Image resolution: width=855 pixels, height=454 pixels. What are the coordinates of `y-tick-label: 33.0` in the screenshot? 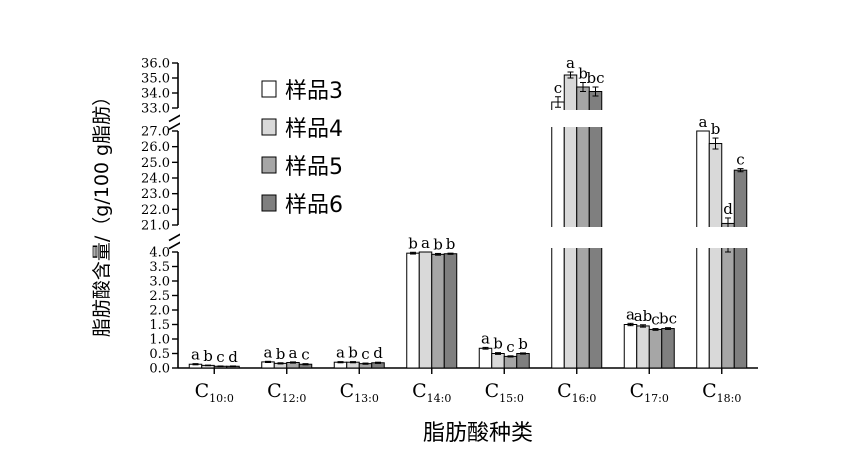 It's located at (155, 109).